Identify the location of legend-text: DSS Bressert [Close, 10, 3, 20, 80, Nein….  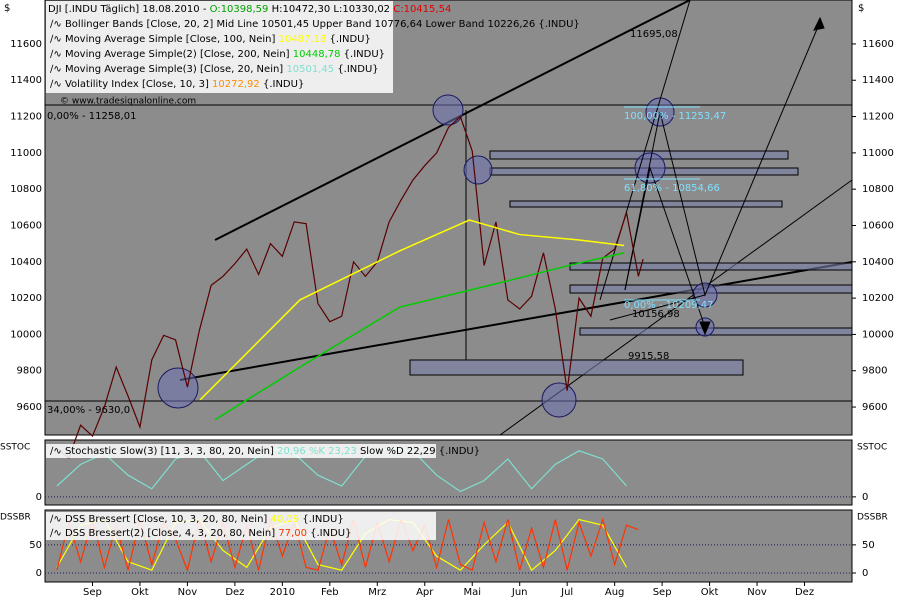
(166, 519).